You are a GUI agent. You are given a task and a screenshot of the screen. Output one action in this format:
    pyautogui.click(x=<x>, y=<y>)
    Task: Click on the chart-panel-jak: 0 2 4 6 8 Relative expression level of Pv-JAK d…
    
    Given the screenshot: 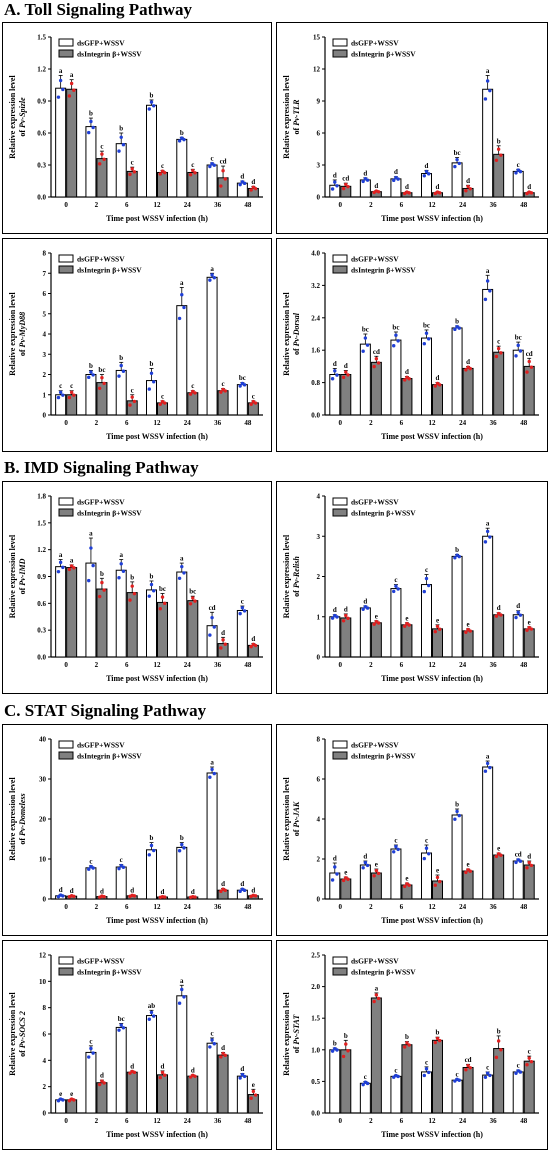 What is the action you would take?
    pyautogui.click(x=412, y=830)
    